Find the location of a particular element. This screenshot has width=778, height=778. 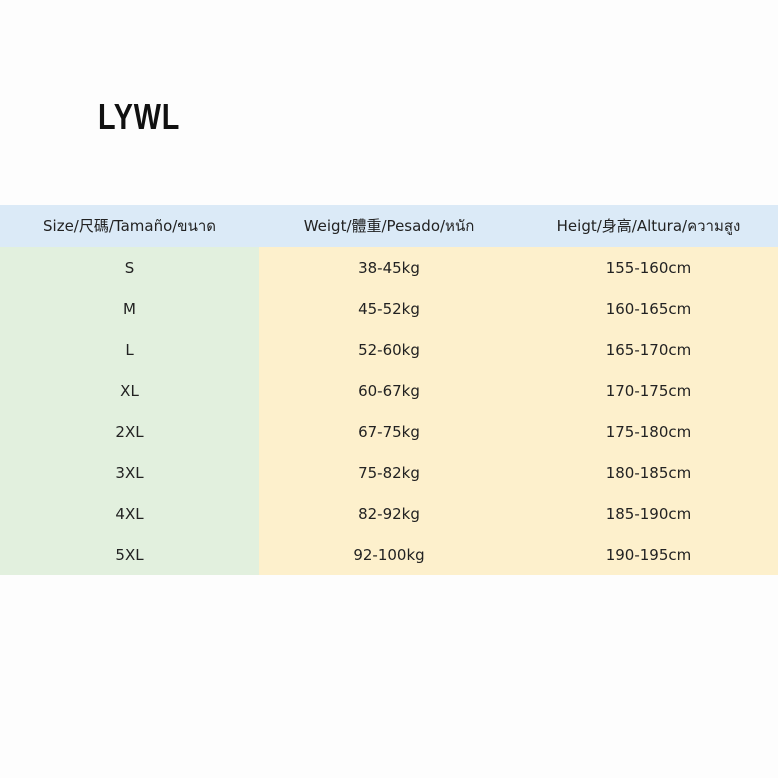

table-cell: 52-60kg is located at coordinates (389, 349).